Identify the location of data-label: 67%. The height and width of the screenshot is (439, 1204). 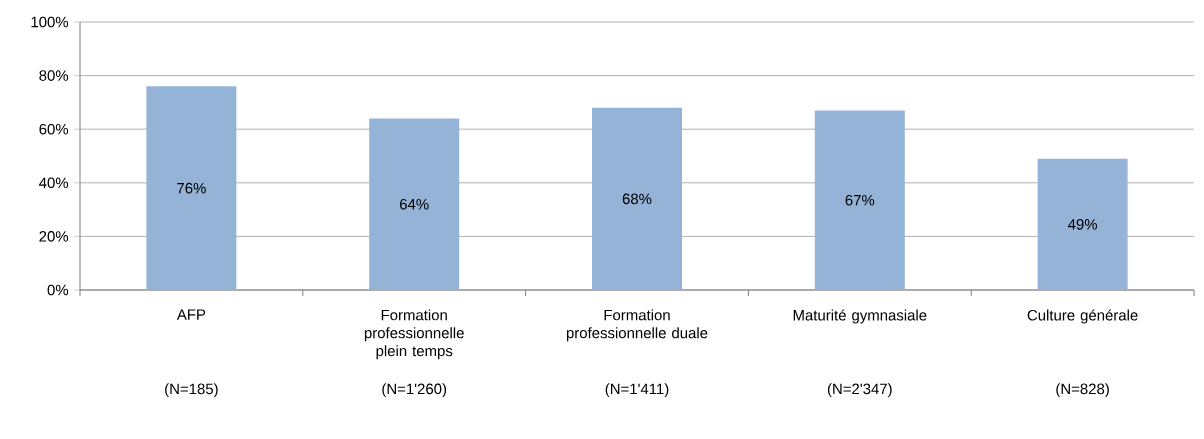
(860, 200).